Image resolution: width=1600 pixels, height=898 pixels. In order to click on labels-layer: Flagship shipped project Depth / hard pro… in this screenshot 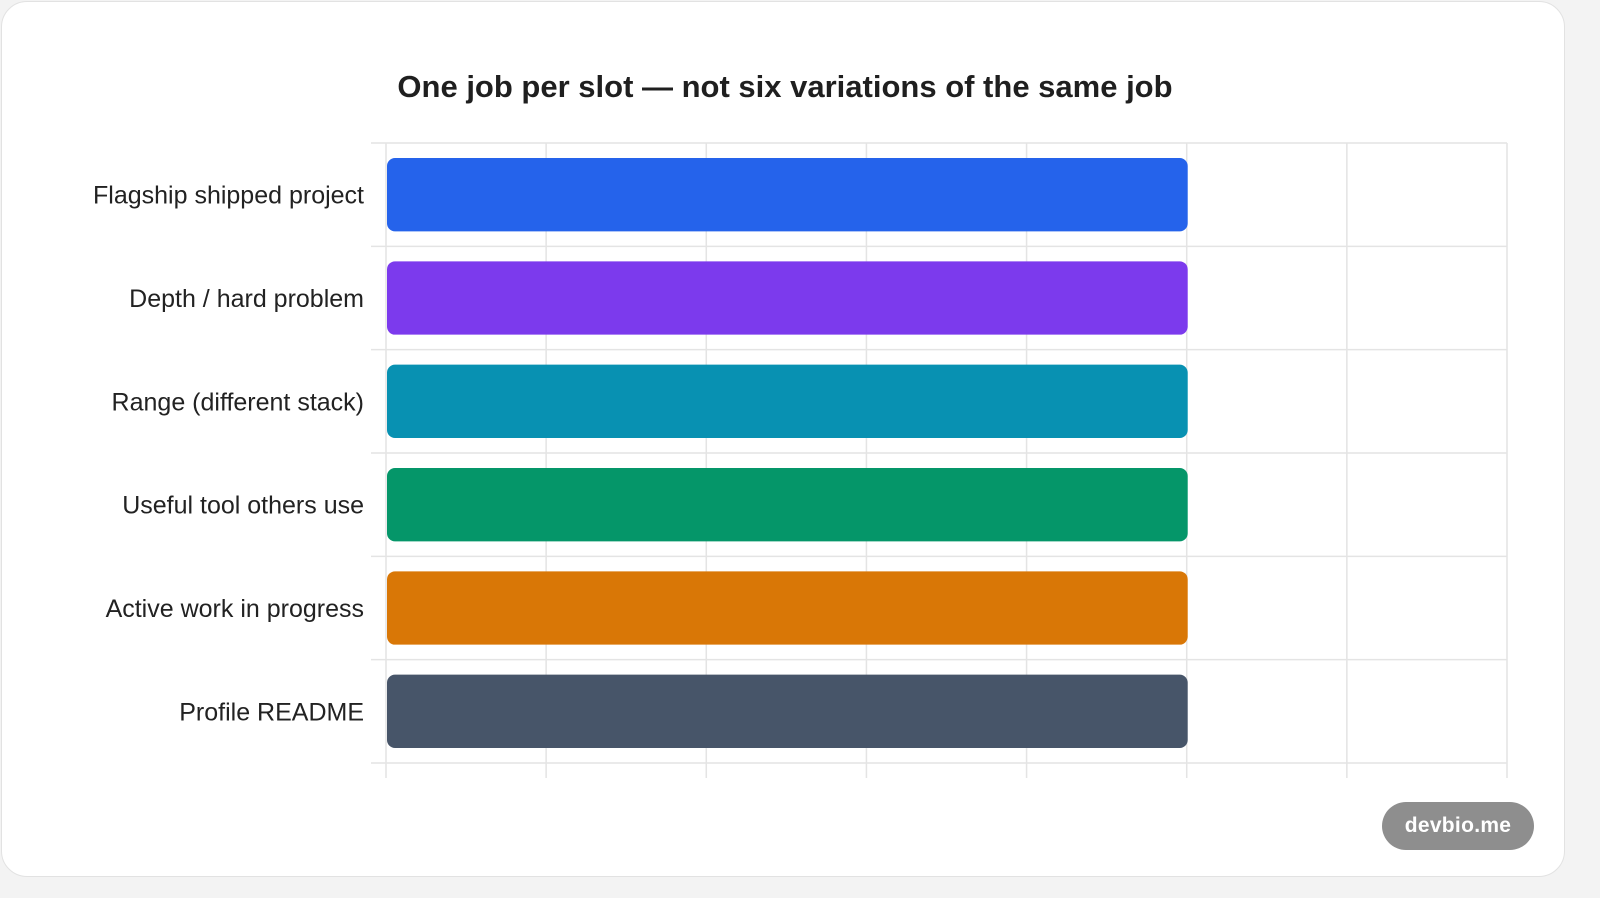, I will do `click(228, 454)`.